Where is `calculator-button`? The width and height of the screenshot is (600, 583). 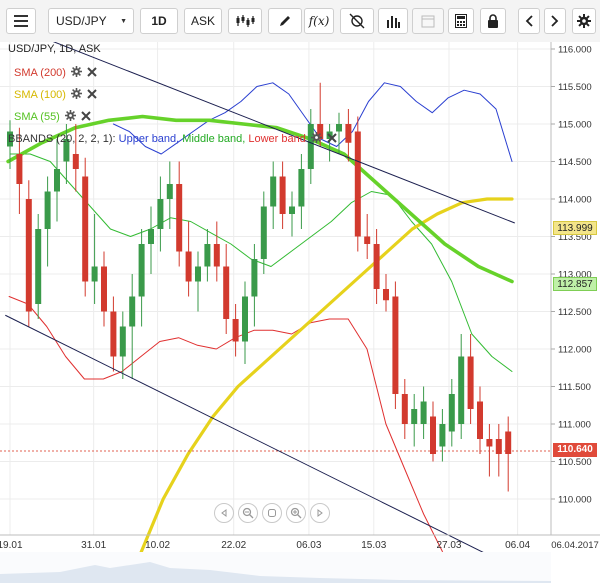 calculator-button is located at coordinates (461, 21).